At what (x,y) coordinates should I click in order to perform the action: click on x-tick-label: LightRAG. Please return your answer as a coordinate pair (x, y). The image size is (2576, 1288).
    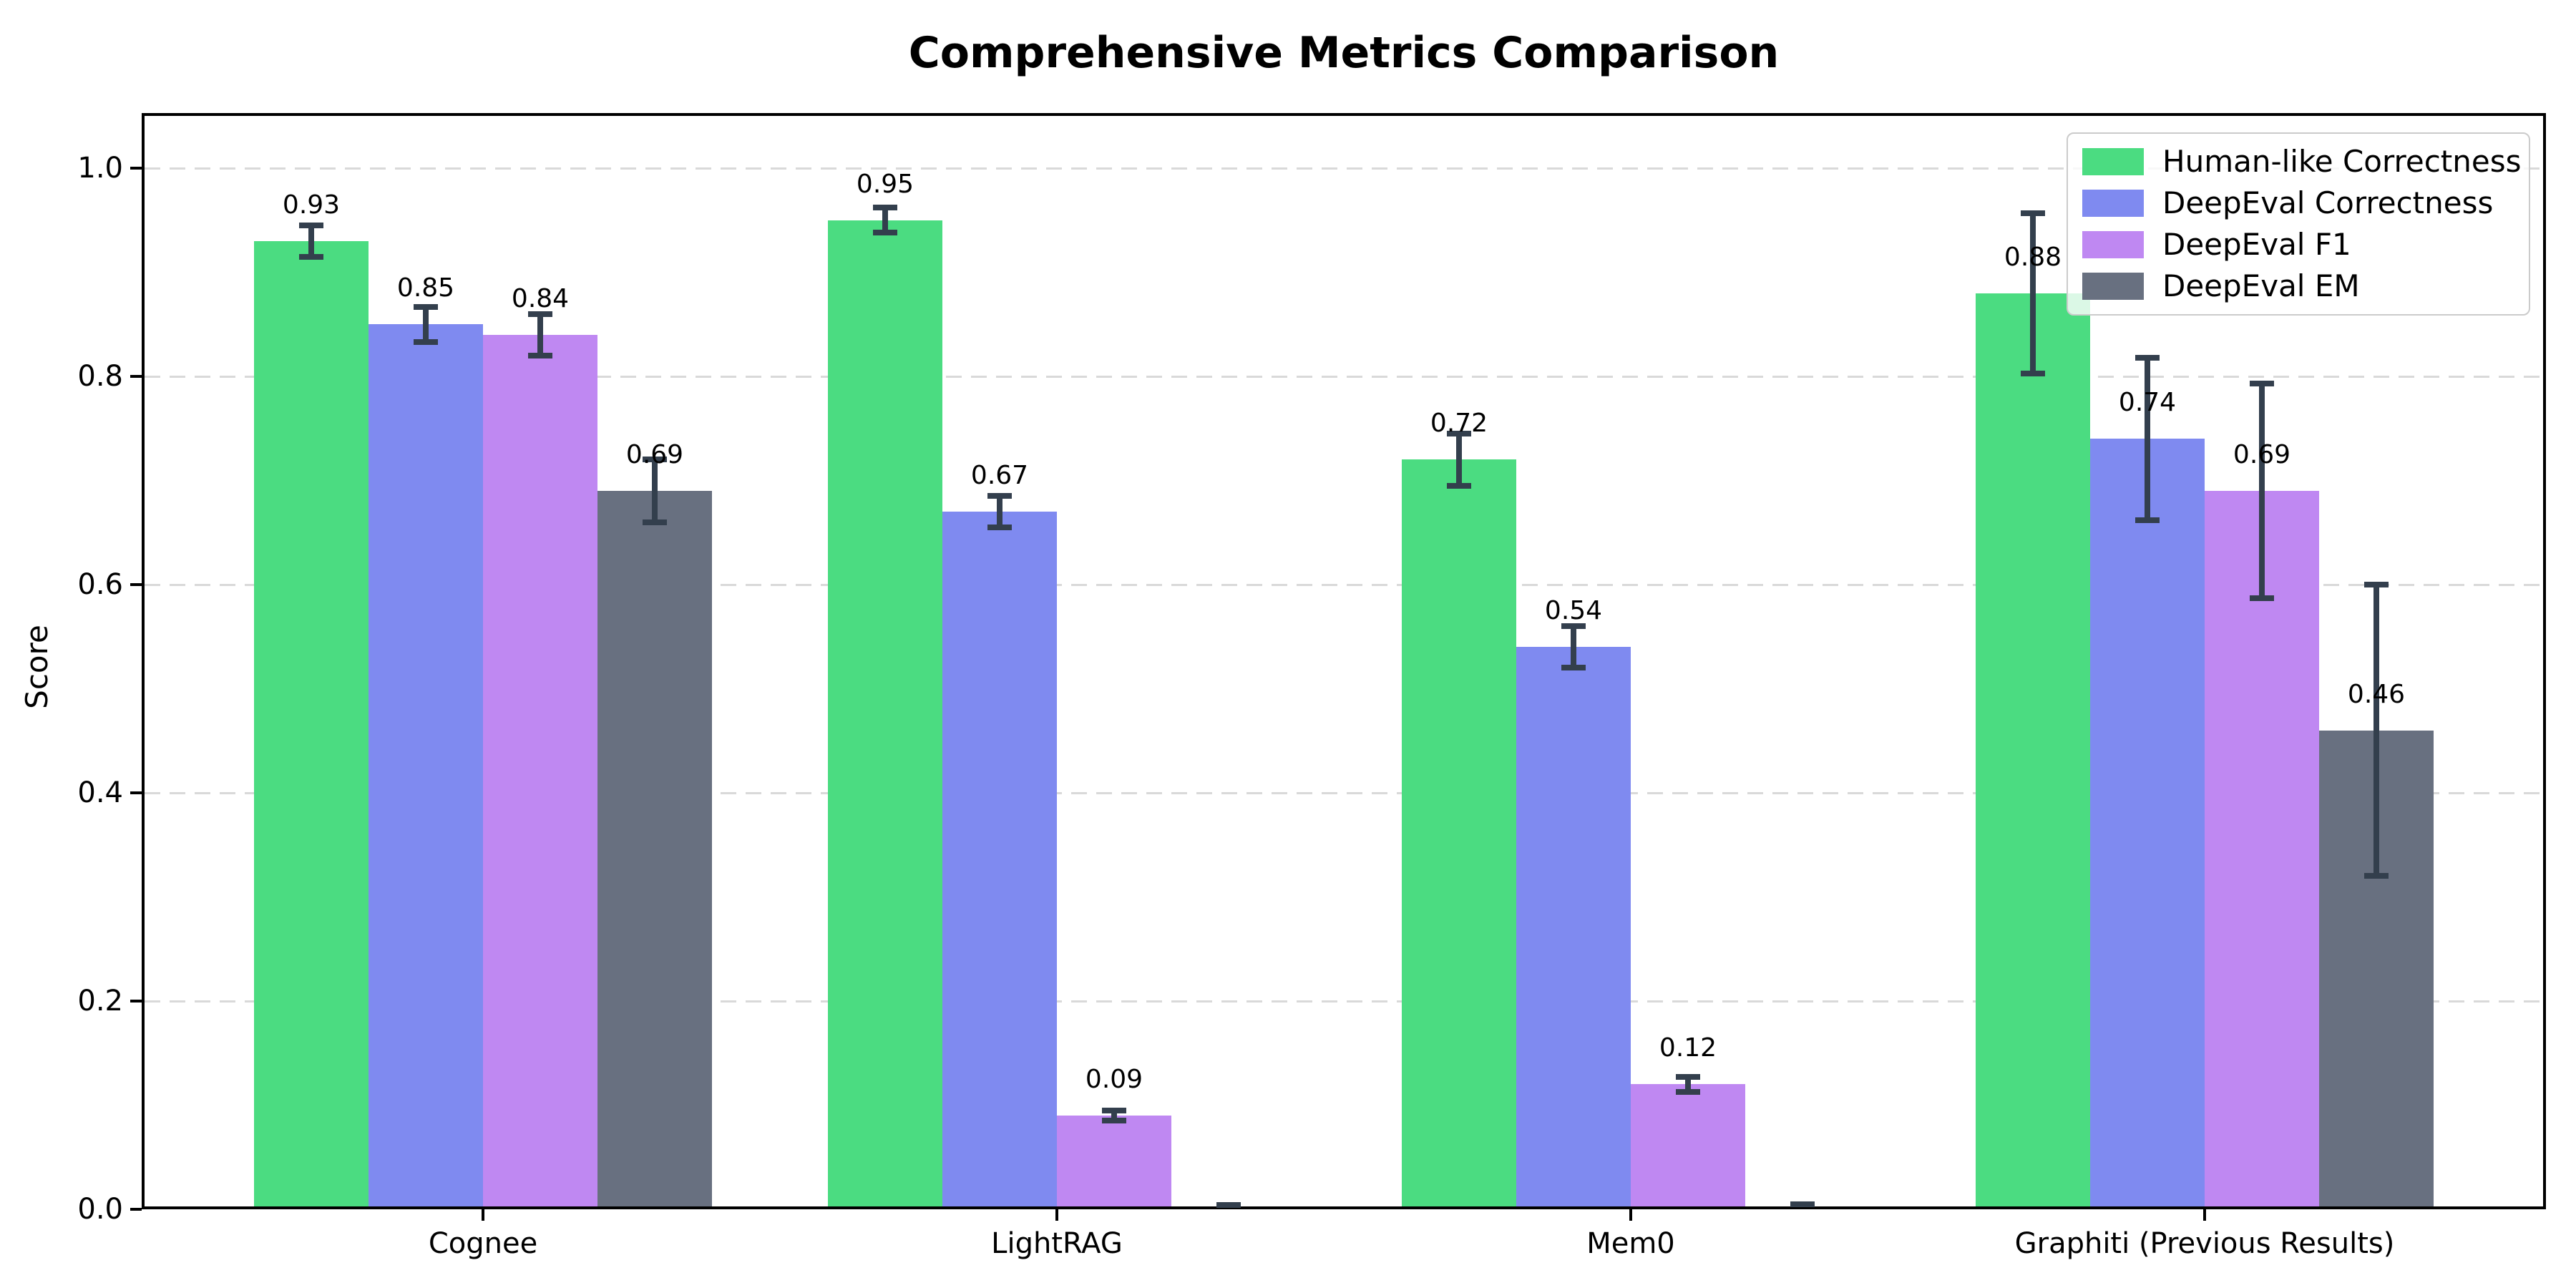
    Looking at the image, I should click on (1057, 1243).